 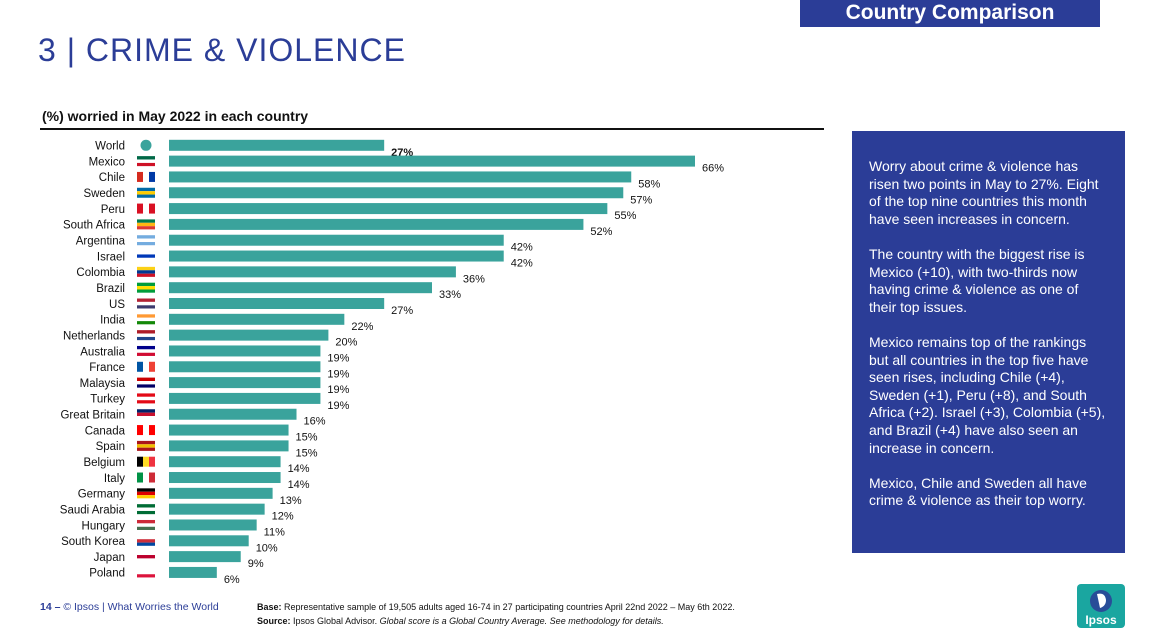 I want to click on category-label: Turkey, so click(x=107, y=400).